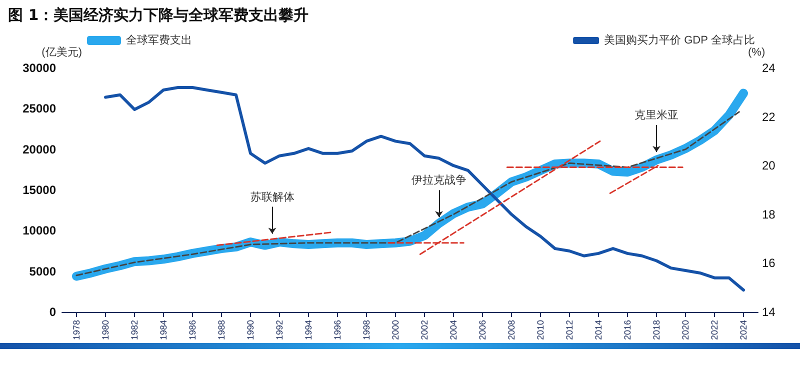 The height and width of the screenshot is (378, 800). What do you see at coordinates (62, 52) in the screenshot?
I see `y-axis-title: (亿美元)` at bounding box center [62, 52].